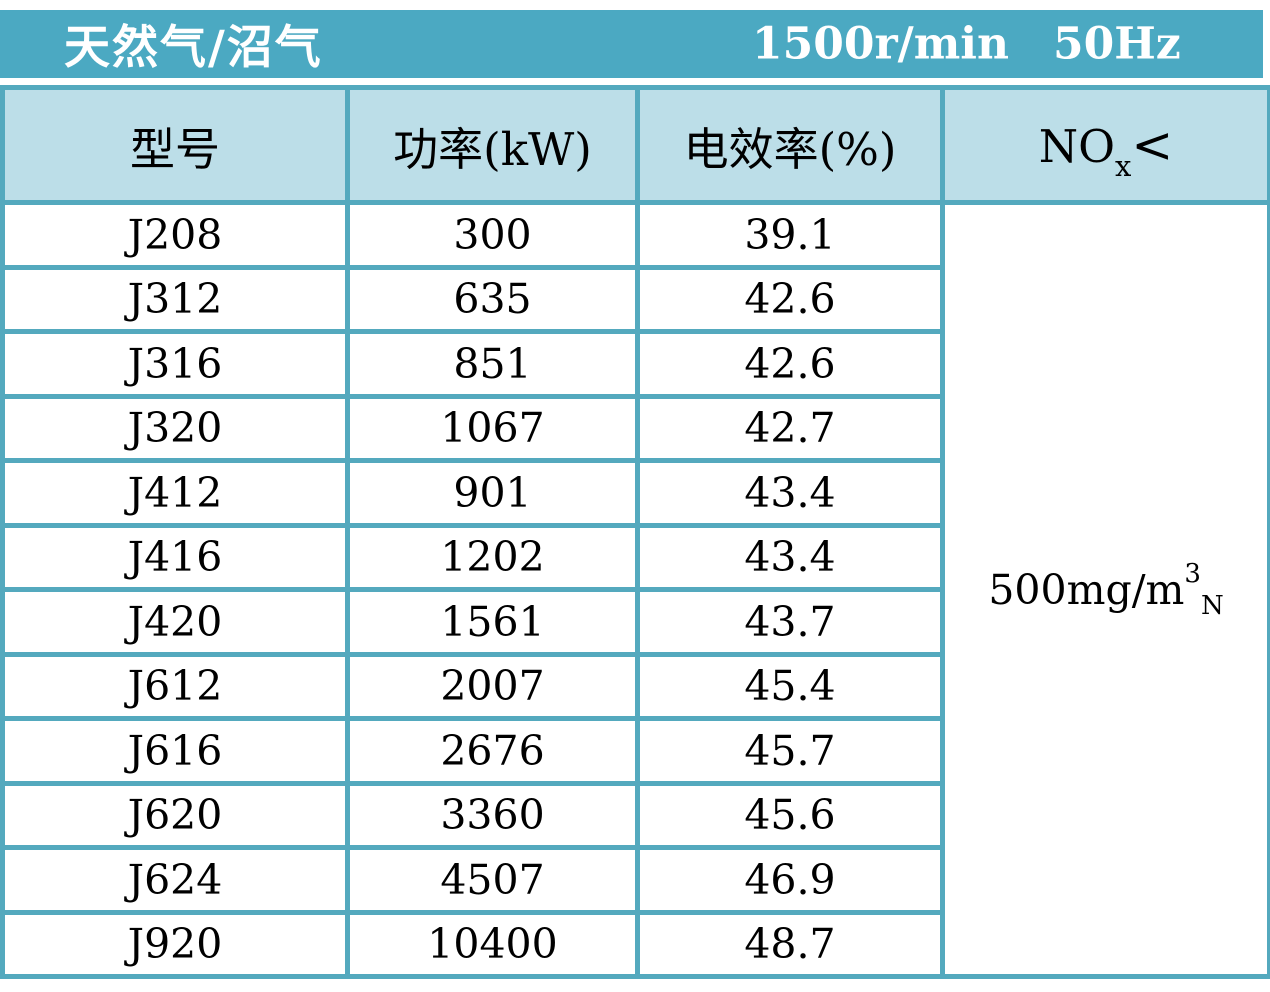 The height and width of the screenshot is (992, 1270). I want to click on table-row: J412 901 43.4, so click(635, 493).